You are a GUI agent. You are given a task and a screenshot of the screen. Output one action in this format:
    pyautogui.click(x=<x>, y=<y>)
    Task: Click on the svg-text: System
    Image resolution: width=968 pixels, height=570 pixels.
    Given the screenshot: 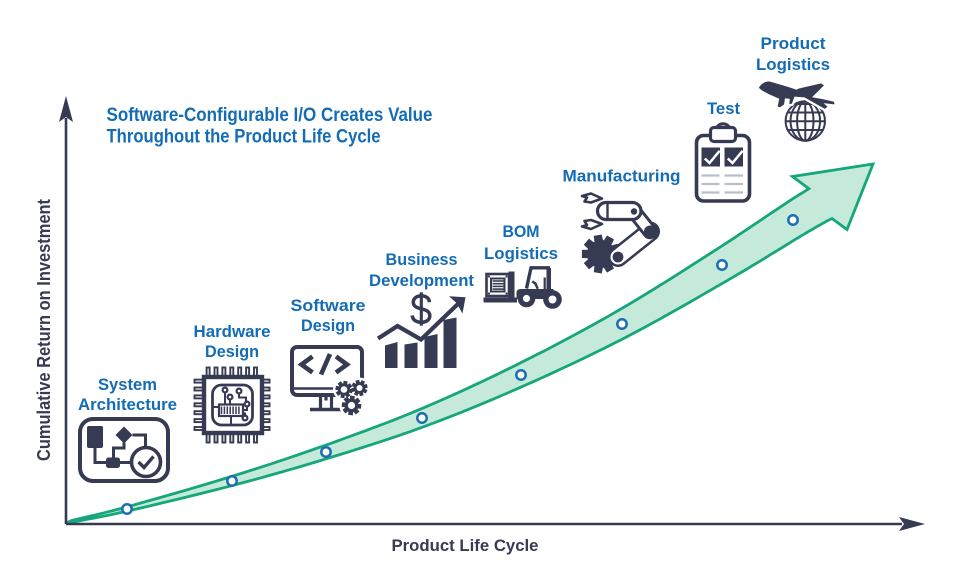 What is the action you would take?
    pyautogui.click(x=127, y=384)
    